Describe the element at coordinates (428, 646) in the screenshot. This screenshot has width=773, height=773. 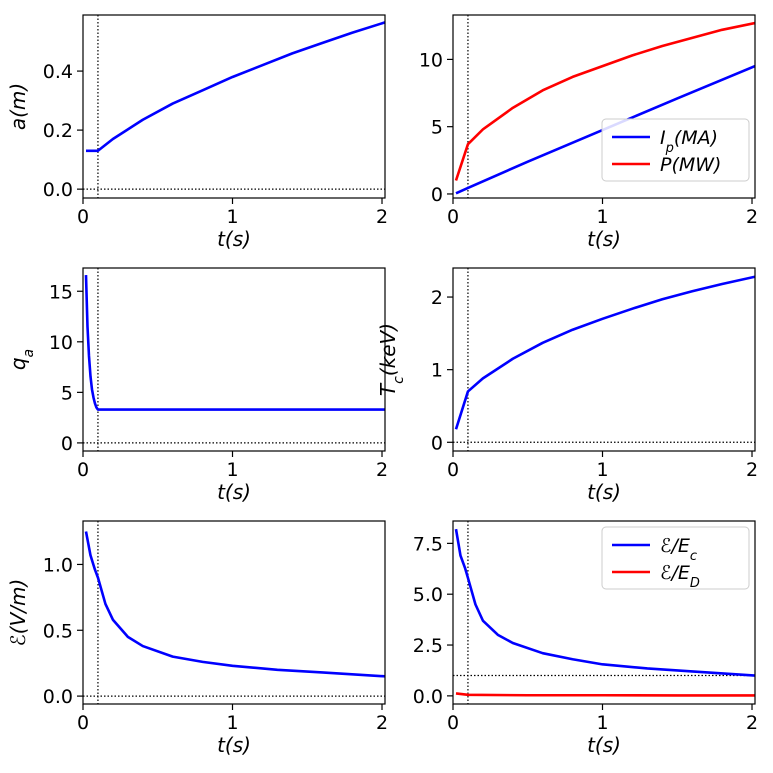
I see `y-tick-label: 2.5` at that location.